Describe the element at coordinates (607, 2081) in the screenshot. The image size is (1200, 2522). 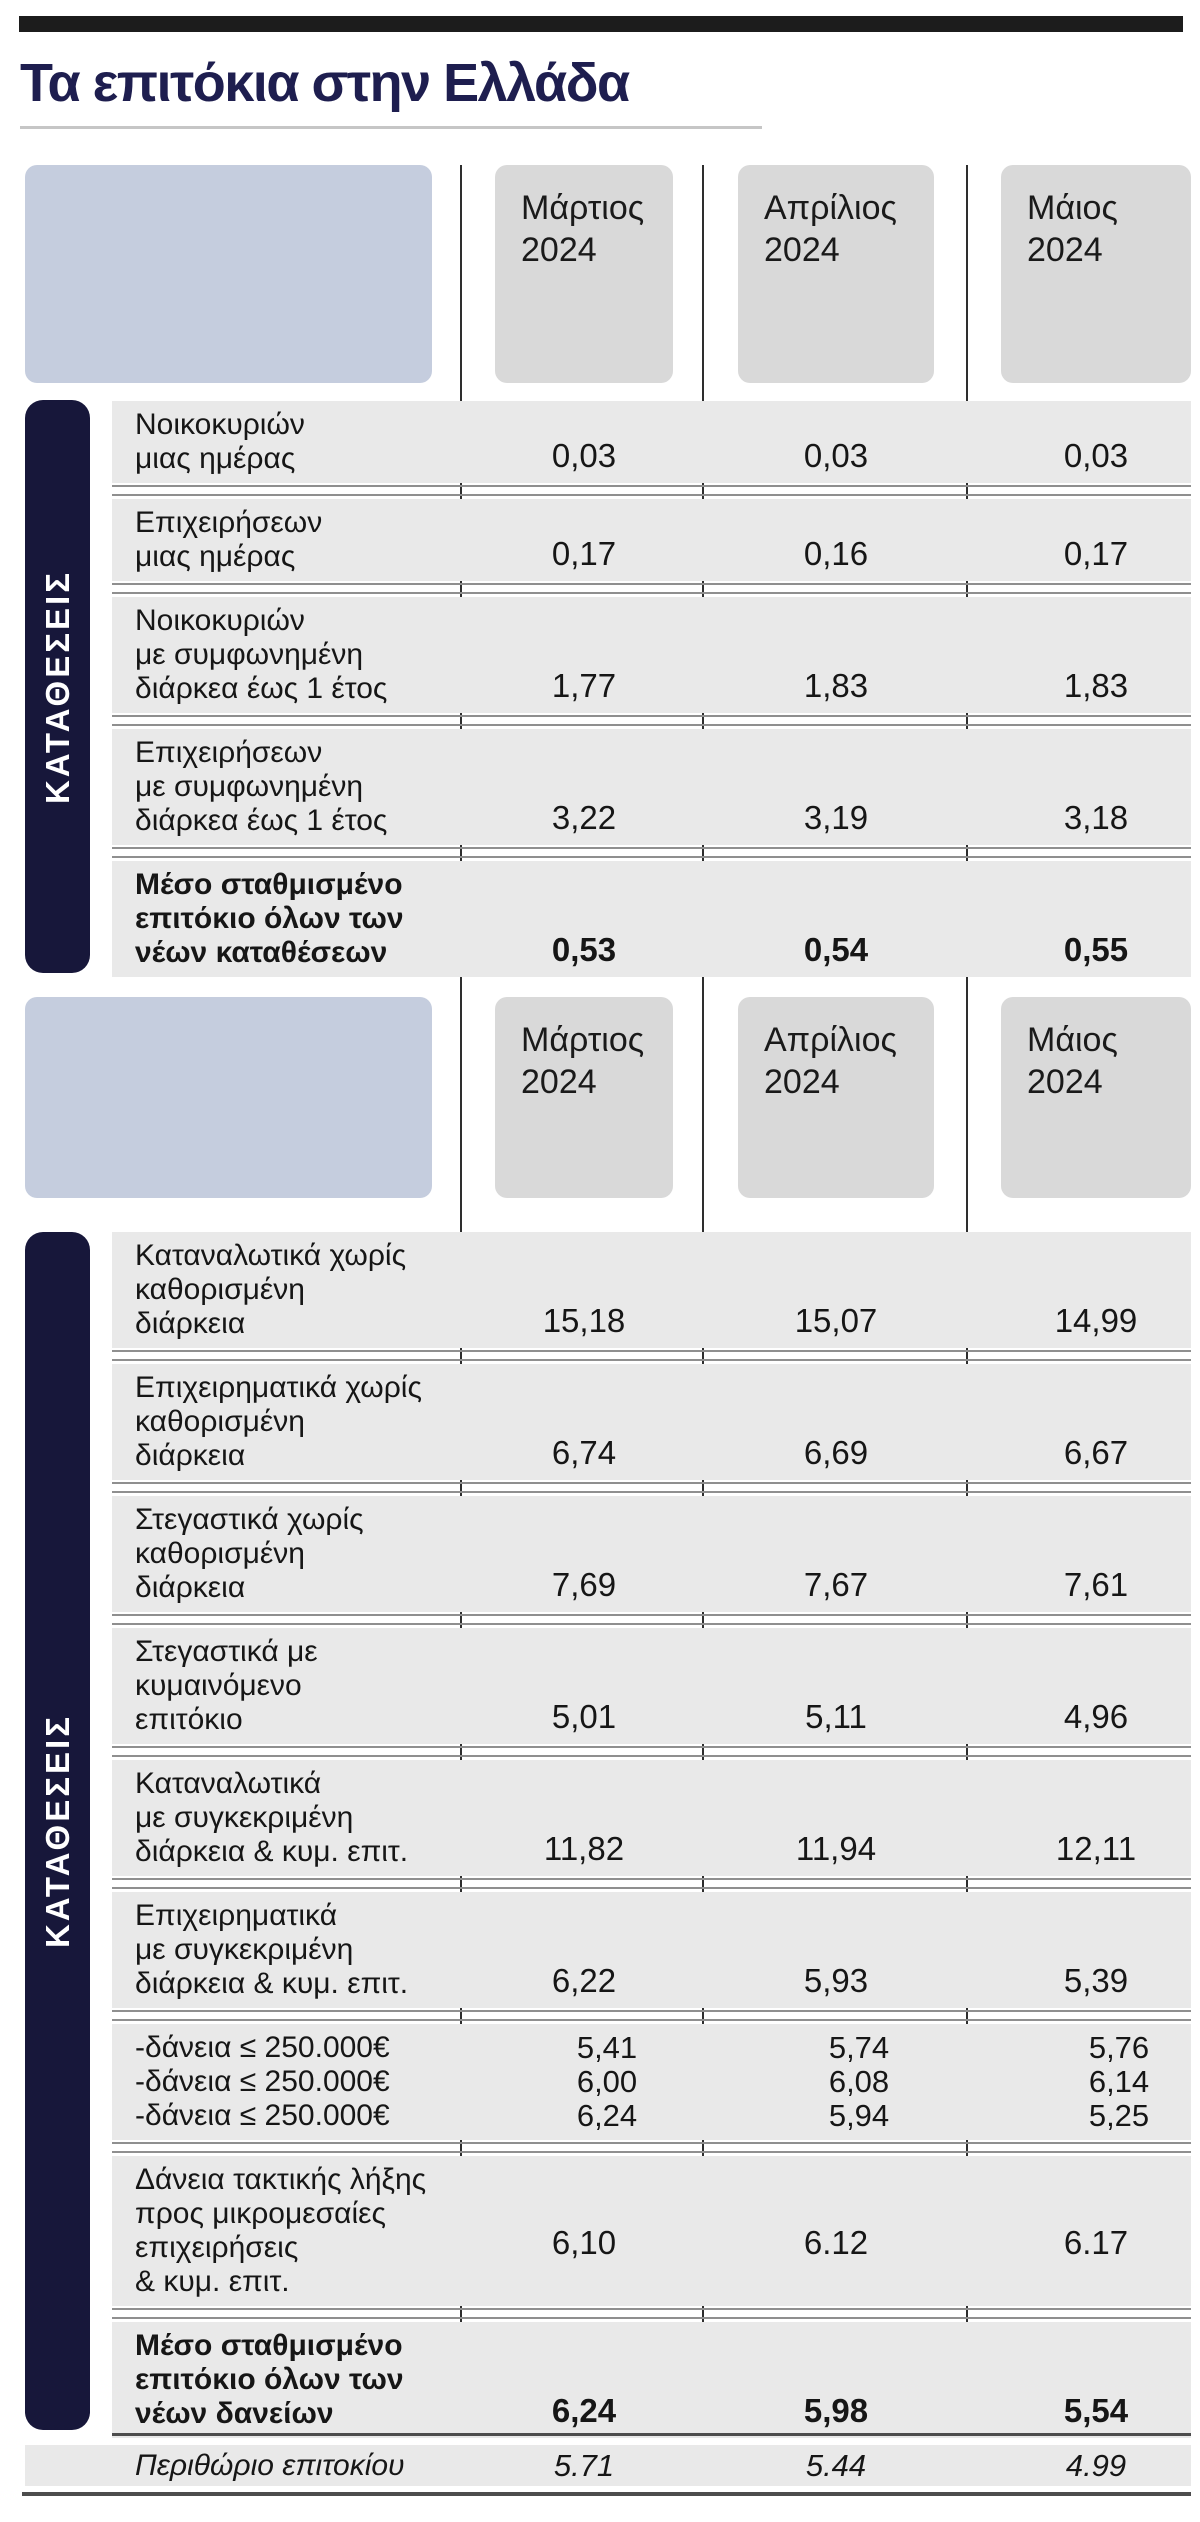
I see `value-cell: 6,00` at that location.